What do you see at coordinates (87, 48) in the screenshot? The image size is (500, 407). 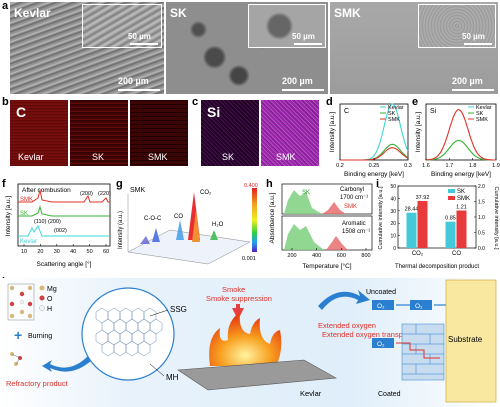 I see `sem-image-kevlar: Kevlar 50 µm 200 µm` at bounding box center [87, 48].